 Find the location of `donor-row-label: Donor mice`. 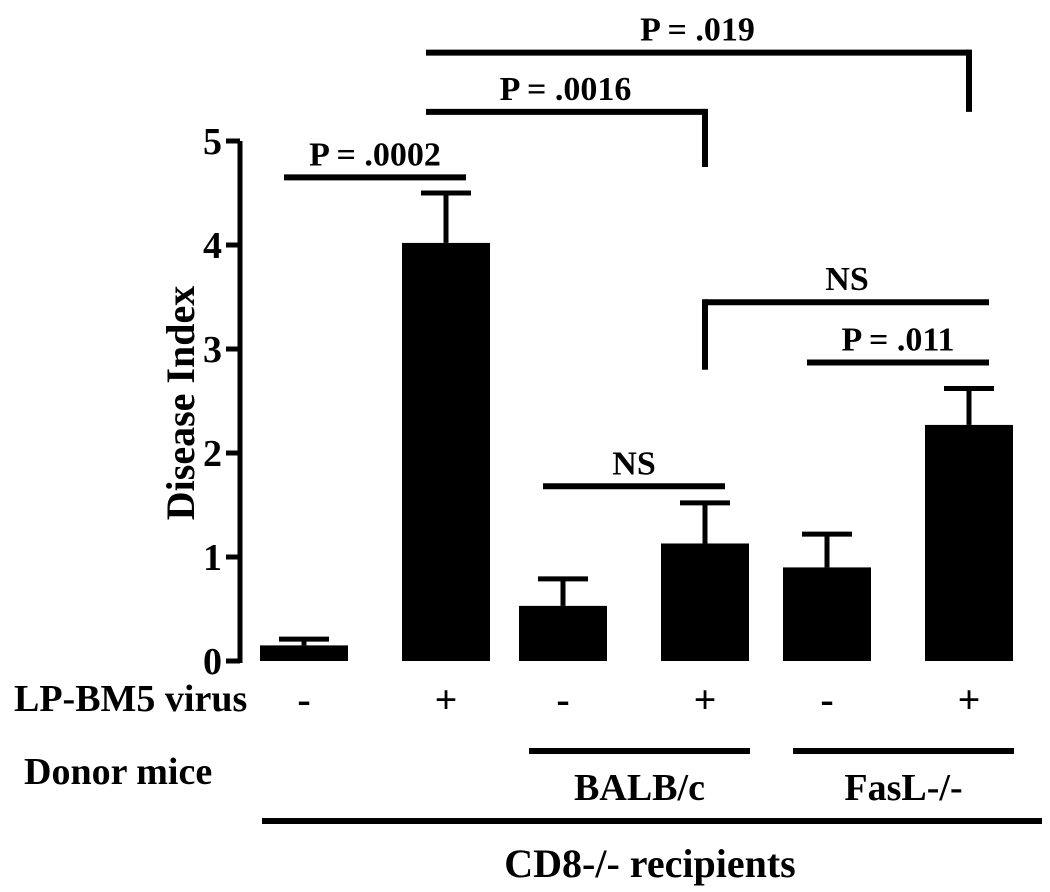

donor-row-label: Donor mice is located at coordinates (118, 772).